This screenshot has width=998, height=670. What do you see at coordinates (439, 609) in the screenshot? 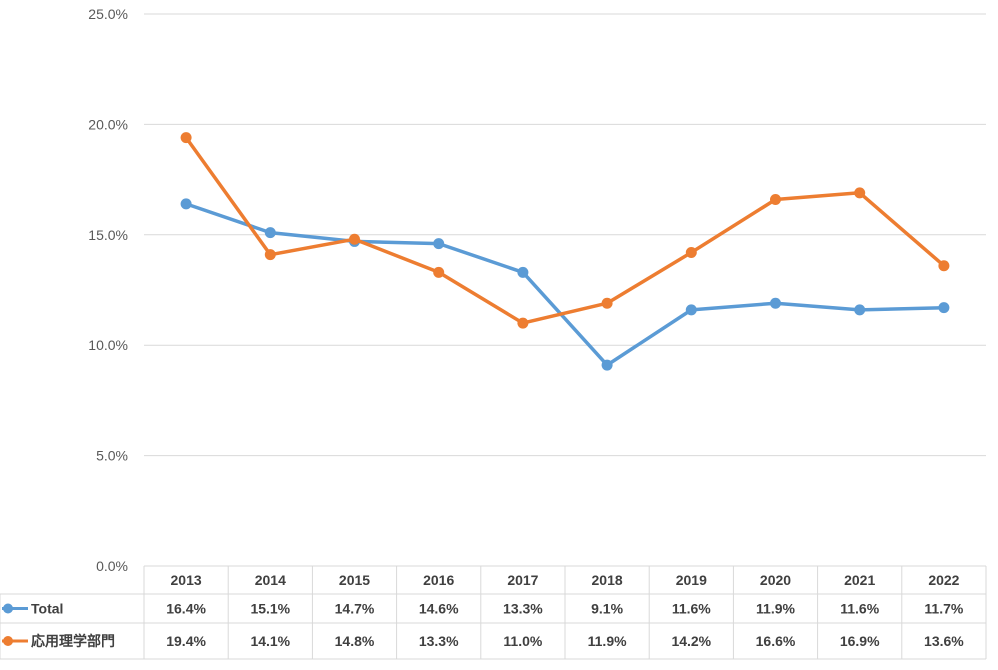
I see `data-value-label: 14.6%` at bounding box center [439, 609].